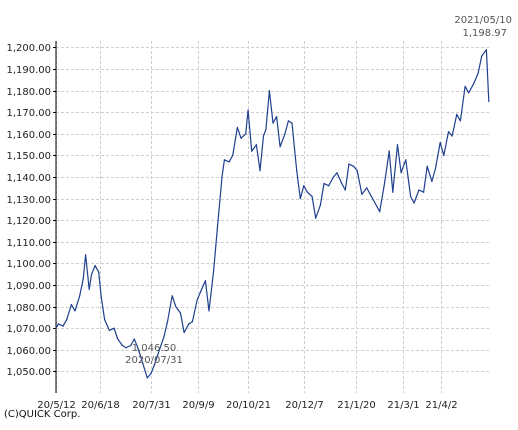  What do you see at coordinates (154, 354) in the screenshot?
I see `min-annotation: 1,046.50 2020/07/31` at bounding box center [154, 354].